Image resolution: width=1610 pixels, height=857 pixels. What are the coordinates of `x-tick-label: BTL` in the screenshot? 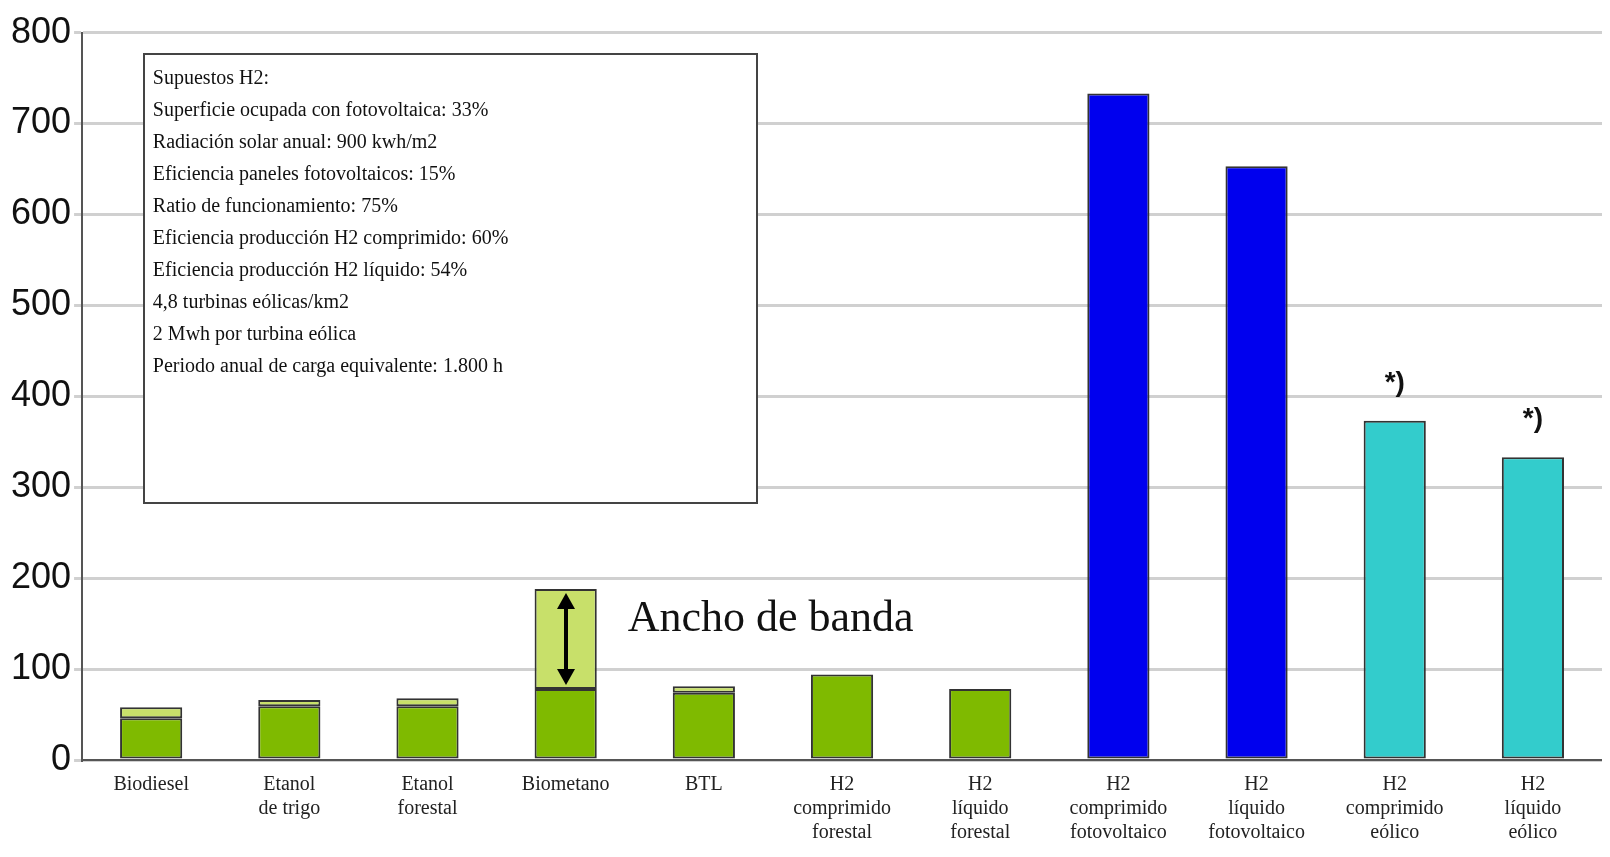 It's located at (703, 783).